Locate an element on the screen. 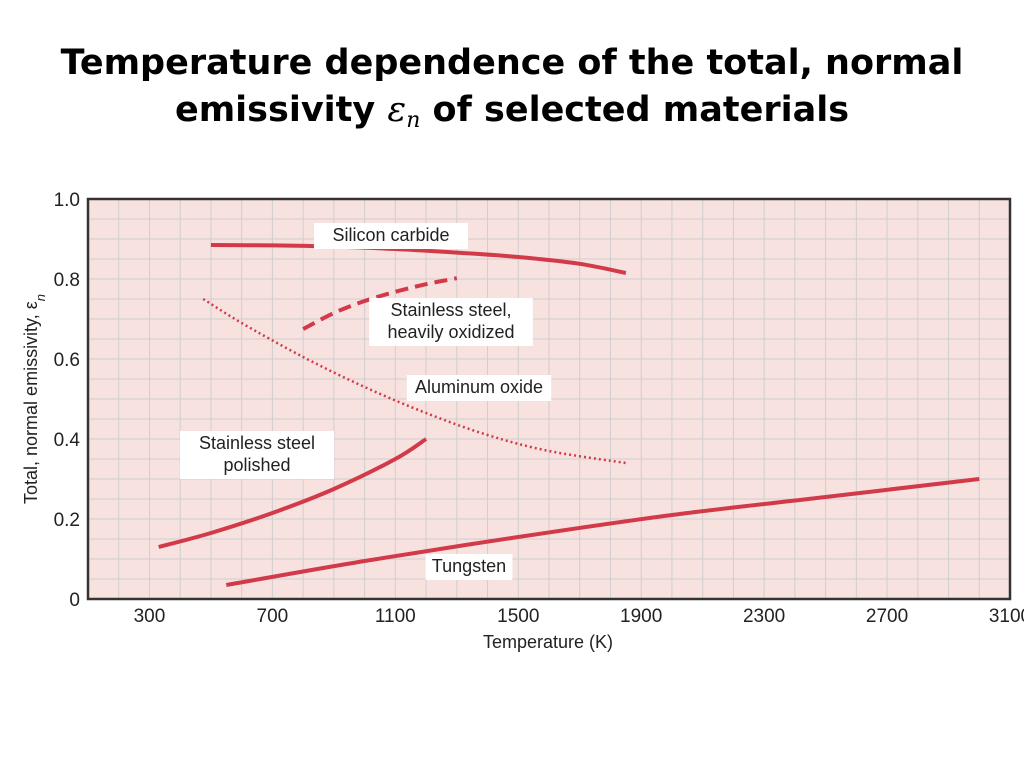 This screenshot has width=1024, height=768. series-stainless-steel-heavily-oxidized is located at coordinates (380, 303).